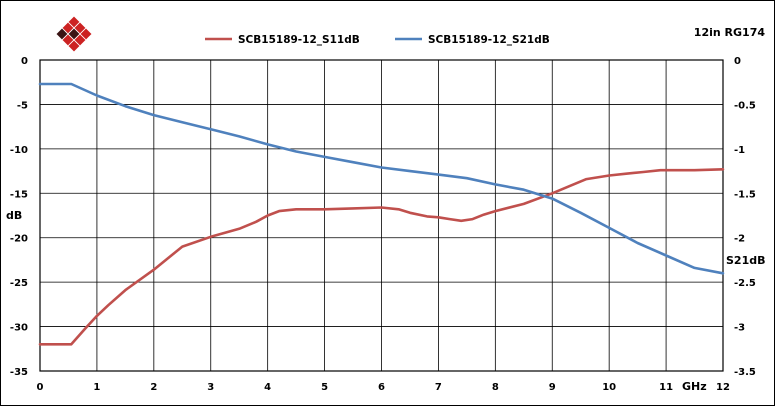 This screenshot has width=775, height=406. I want to click on x-tick-label: 6, so click(381, 387).